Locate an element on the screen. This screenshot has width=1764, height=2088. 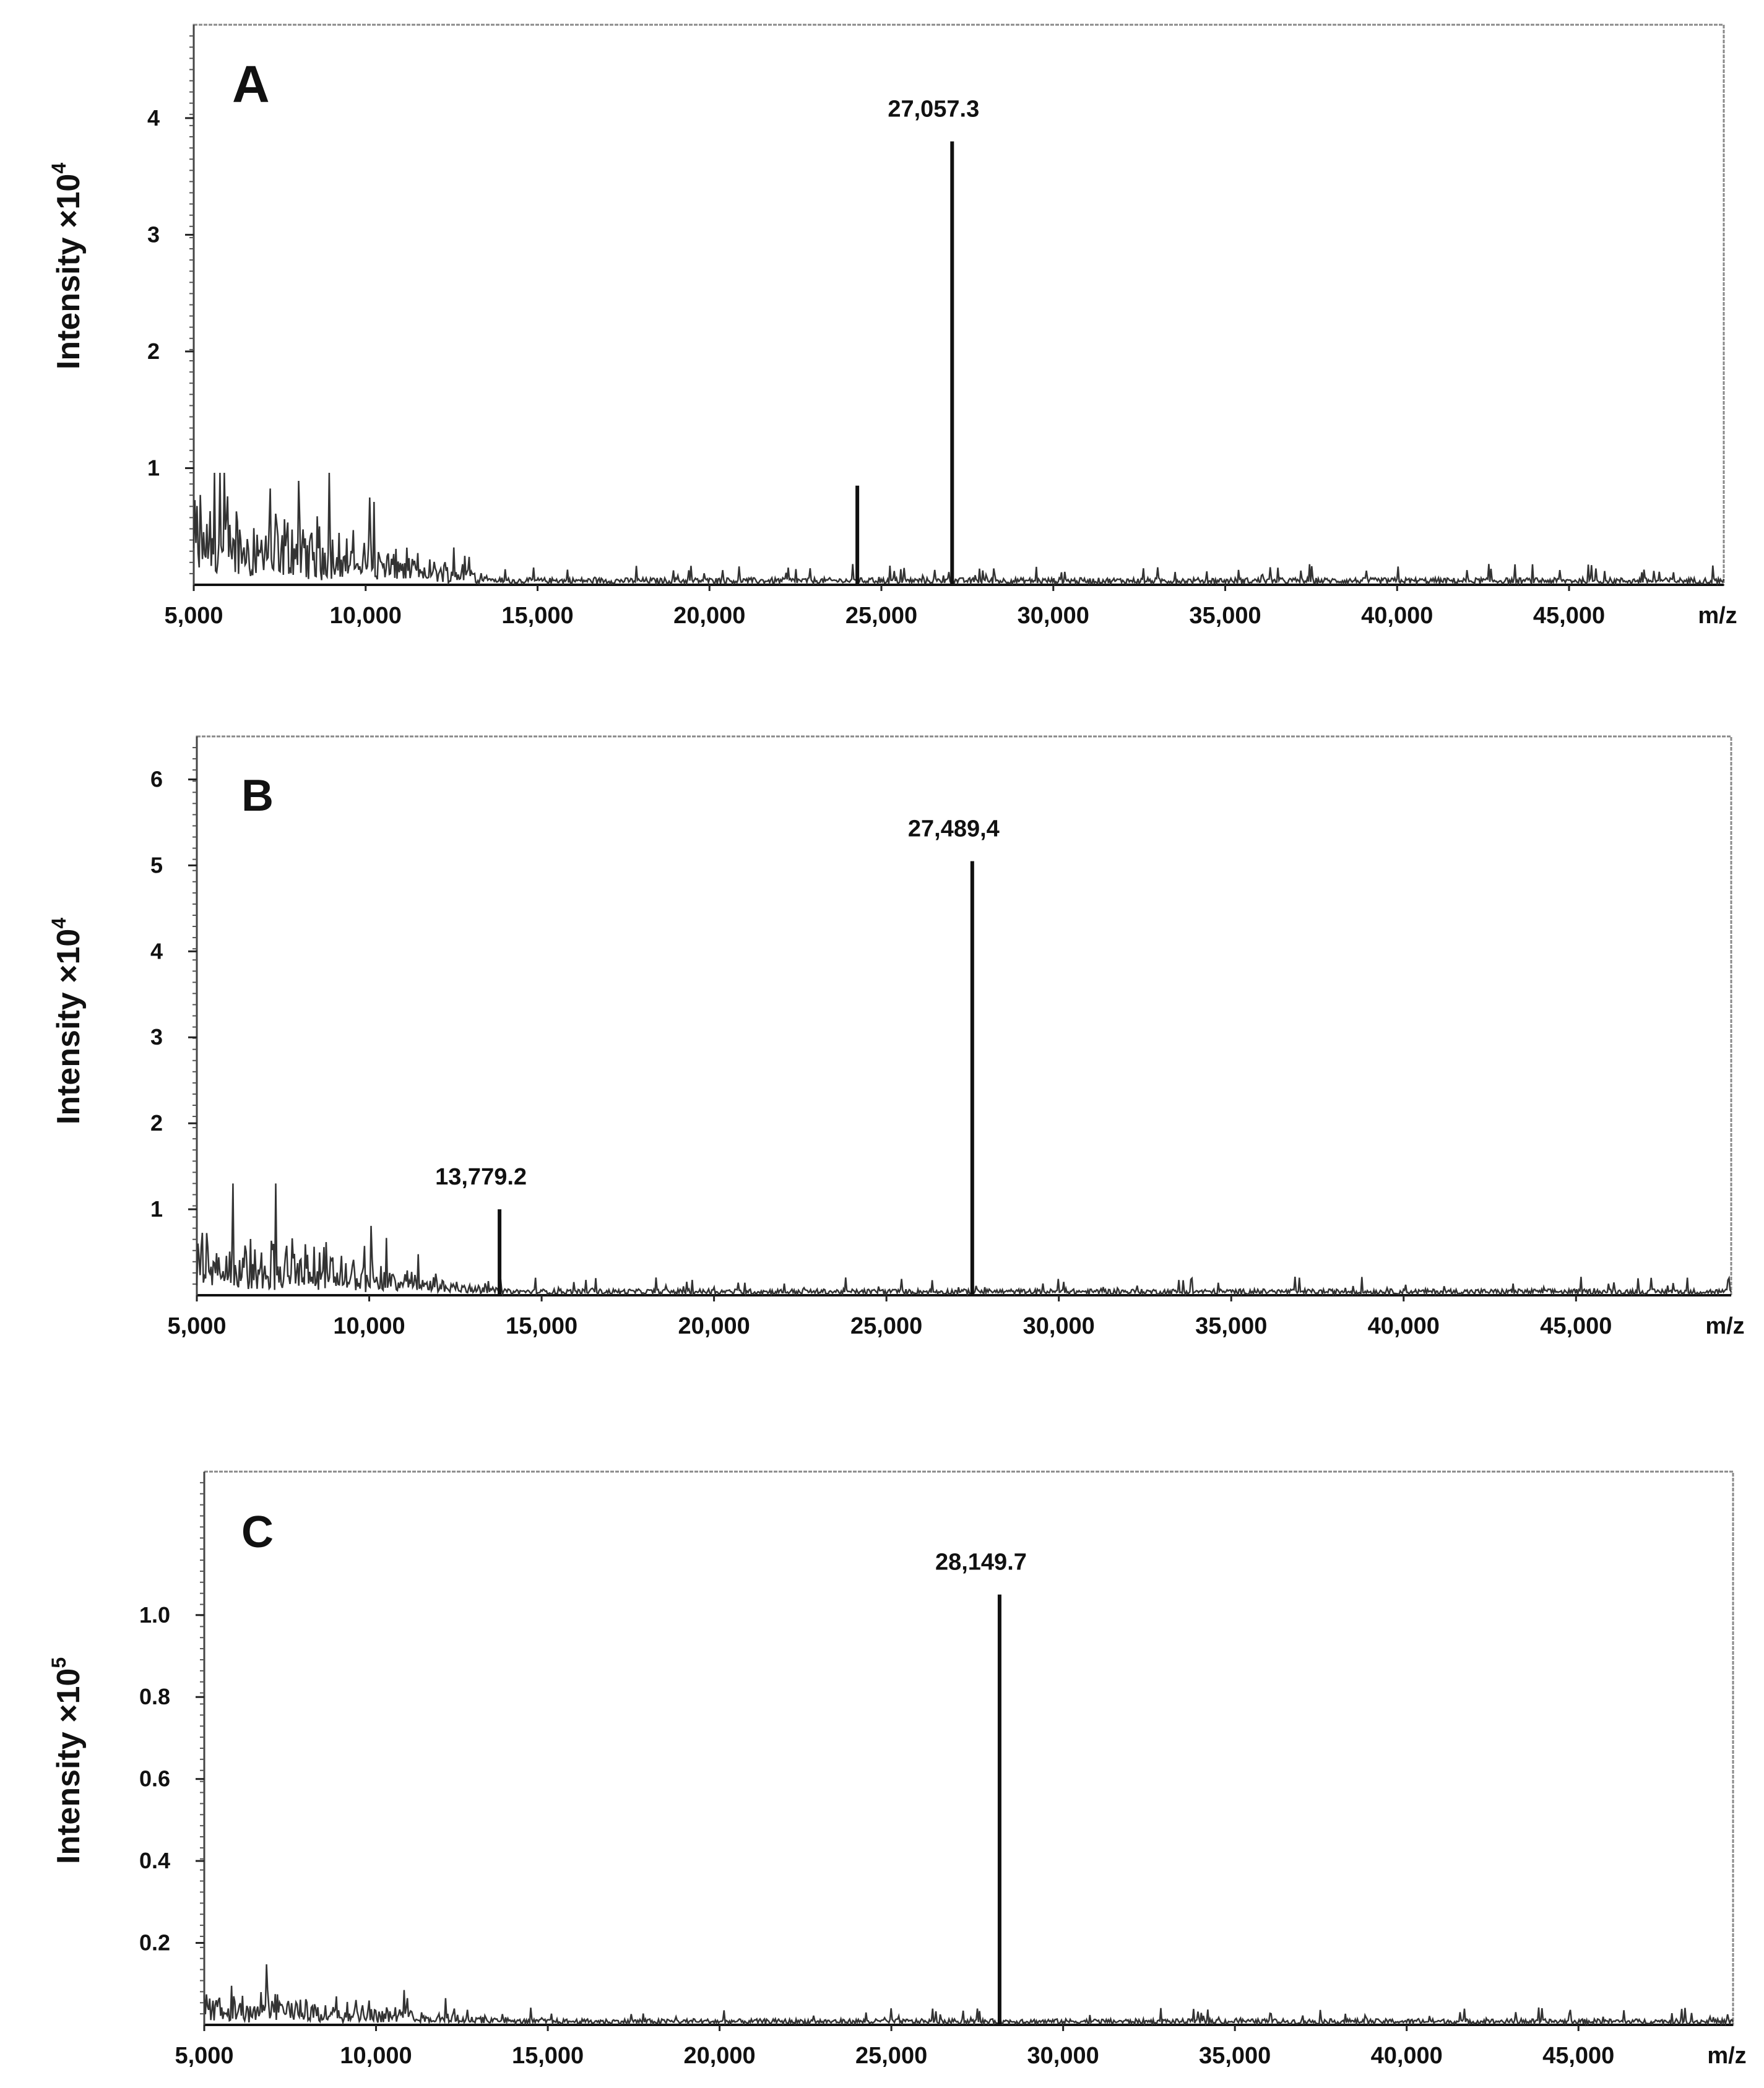
y-tick-label: 6 is located at coordinates (156, 779).